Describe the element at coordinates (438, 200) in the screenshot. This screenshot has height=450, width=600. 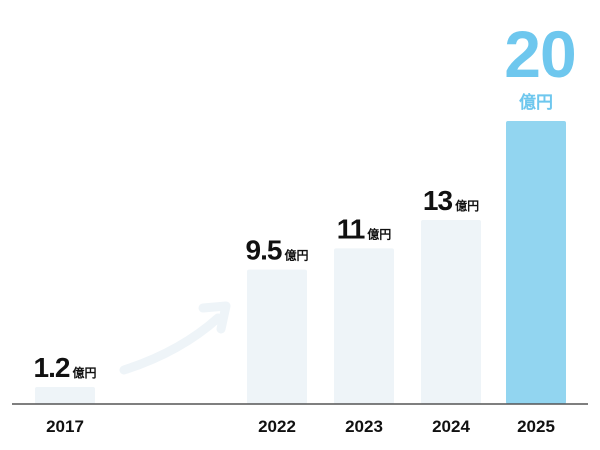
I see `value-number: 13` at that location.